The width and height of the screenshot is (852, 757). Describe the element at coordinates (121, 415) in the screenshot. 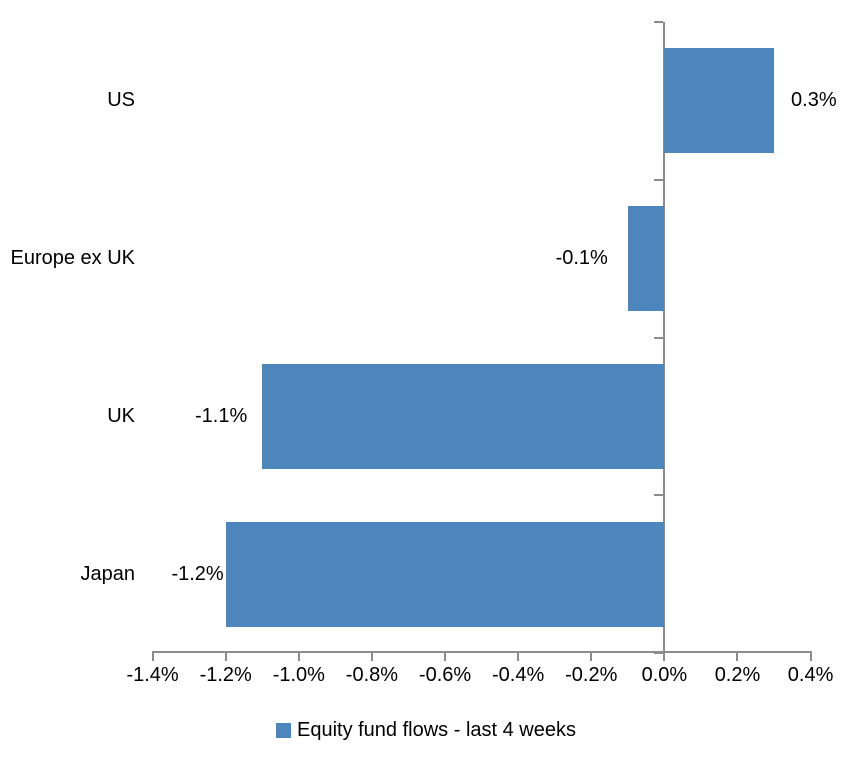

I see `category-label-uk: UK` at that location.